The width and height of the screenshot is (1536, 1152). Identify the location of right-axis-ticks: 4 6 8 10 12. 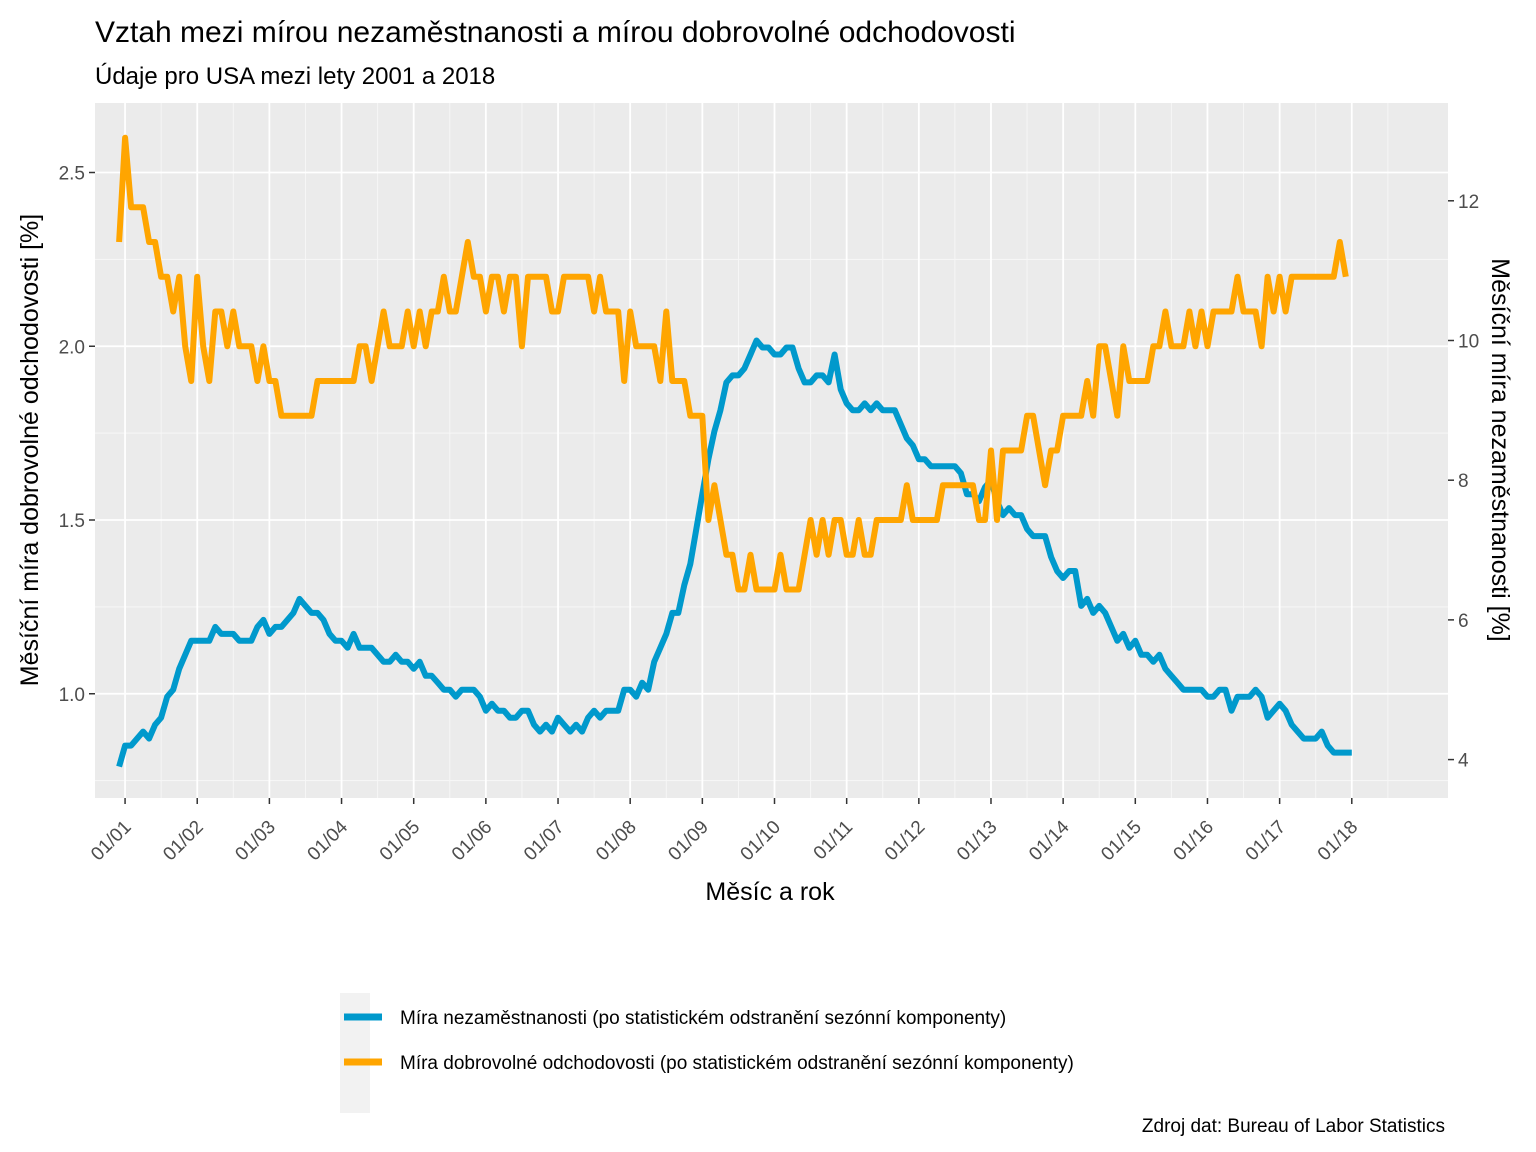
(1463, 482).